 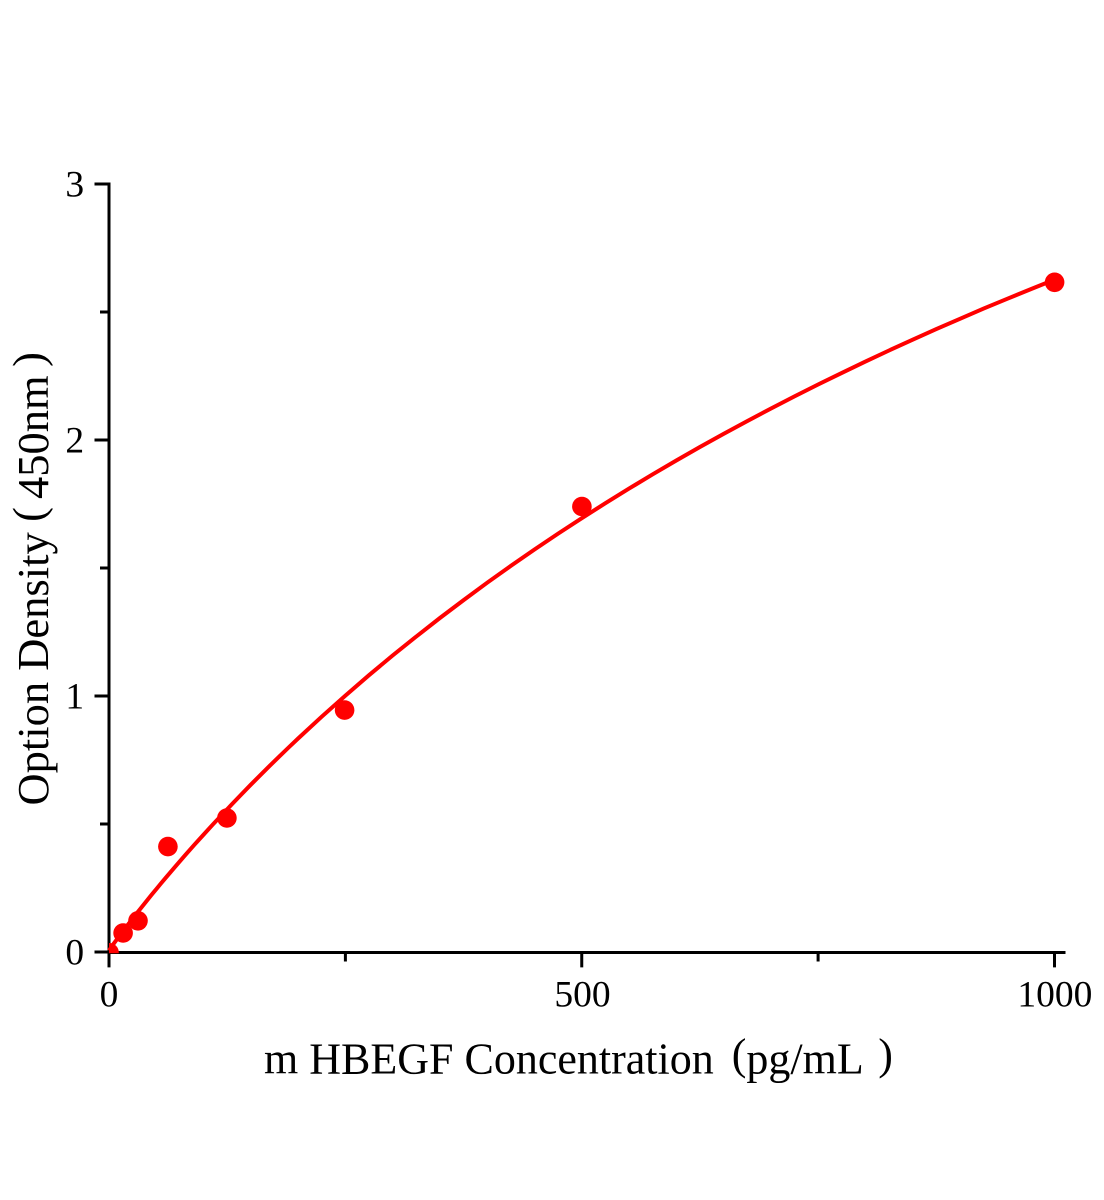 I want to click on svg-text: Option Density(450nm), so click(x=31, y=578).